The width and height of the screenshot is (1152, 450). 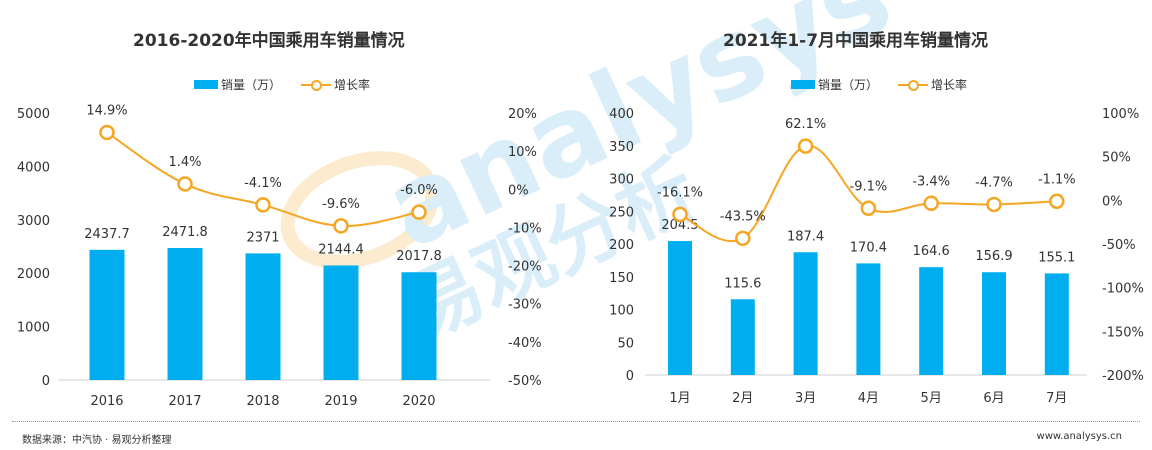 What do you see at coordinates (621, 212) in the screenshot?
I see `left-axis-tick-label: 250` at bounding box center [621, 212].